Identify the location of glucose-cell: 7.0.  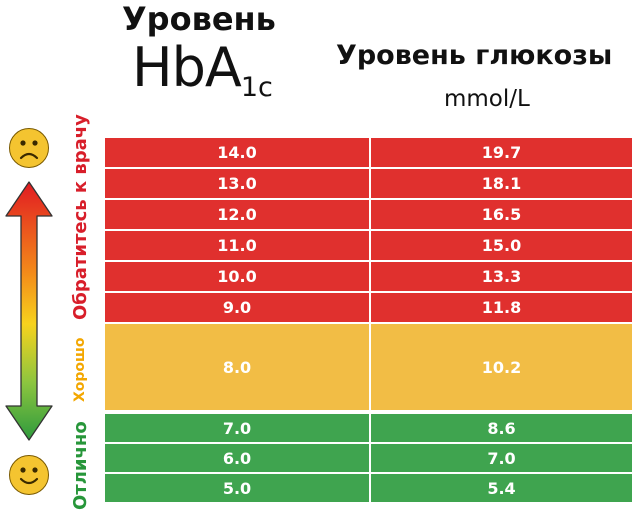
(501, 458).